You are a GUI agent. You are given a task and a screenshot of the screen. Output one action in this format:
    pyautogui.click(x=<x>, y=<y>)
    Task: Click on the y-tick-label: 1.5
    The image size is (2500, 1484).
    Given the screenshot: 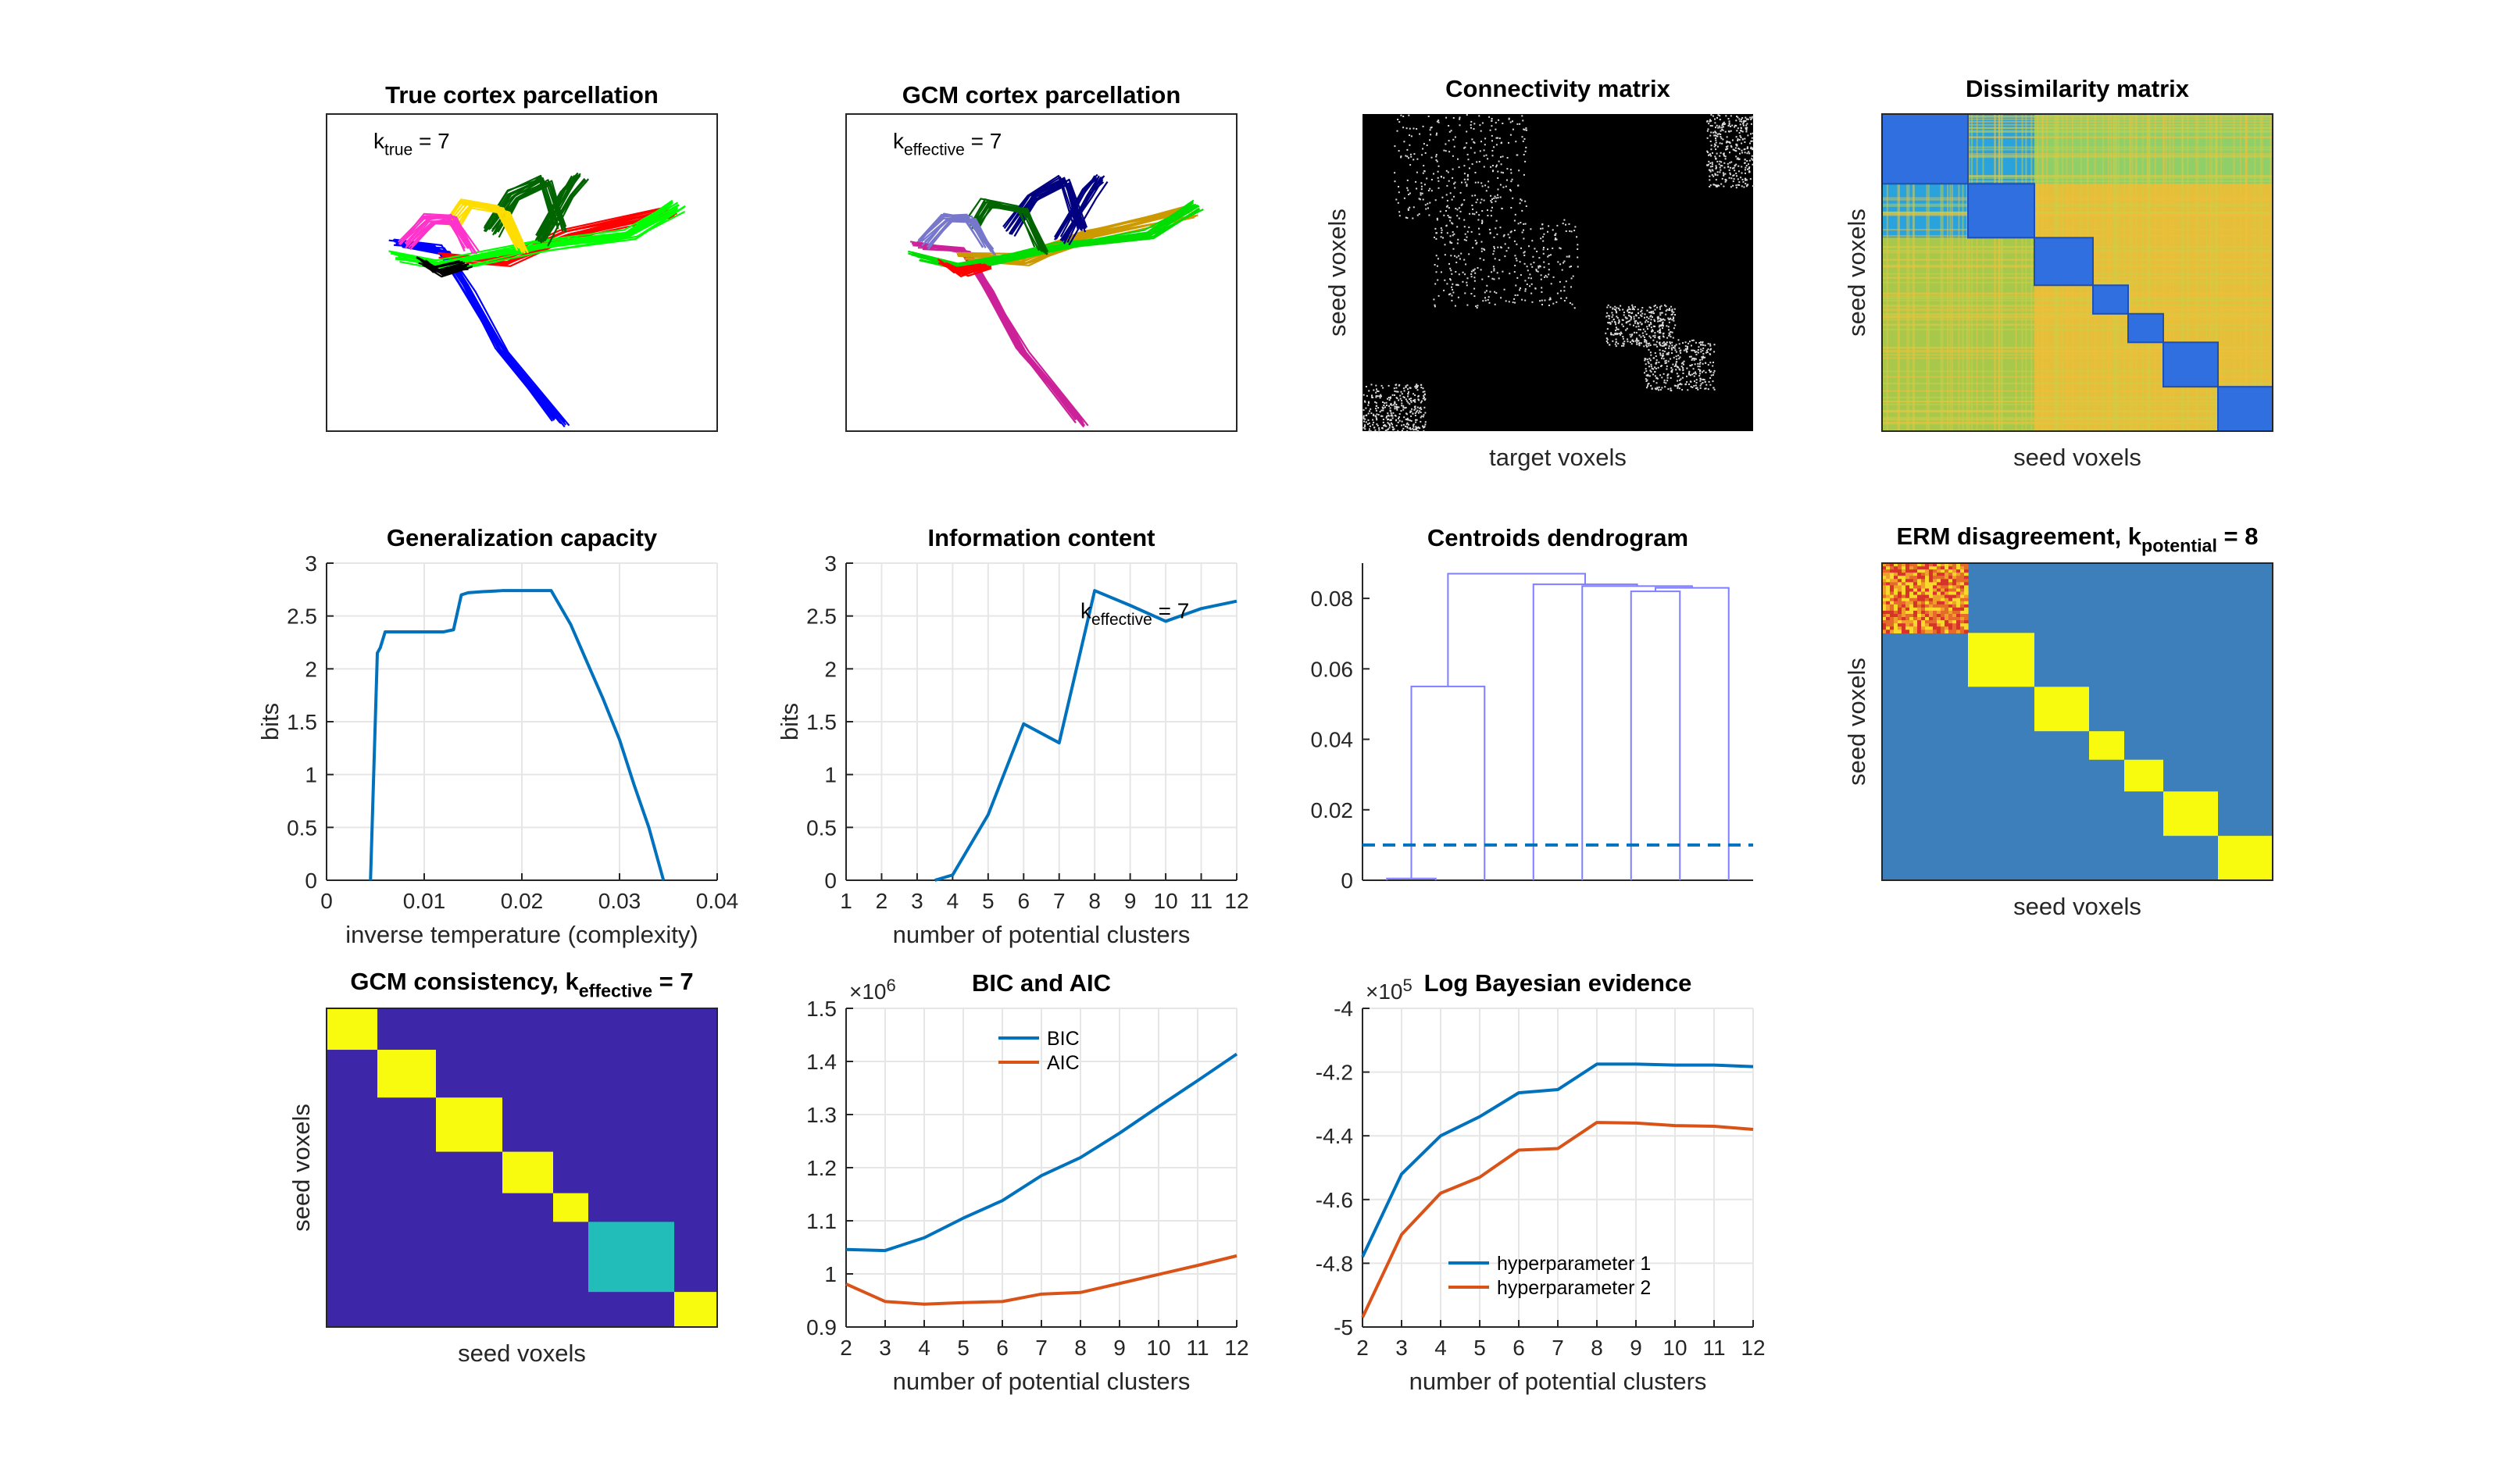 What is the action you would take?
    pyautogui.click(x=821, y=722)
    